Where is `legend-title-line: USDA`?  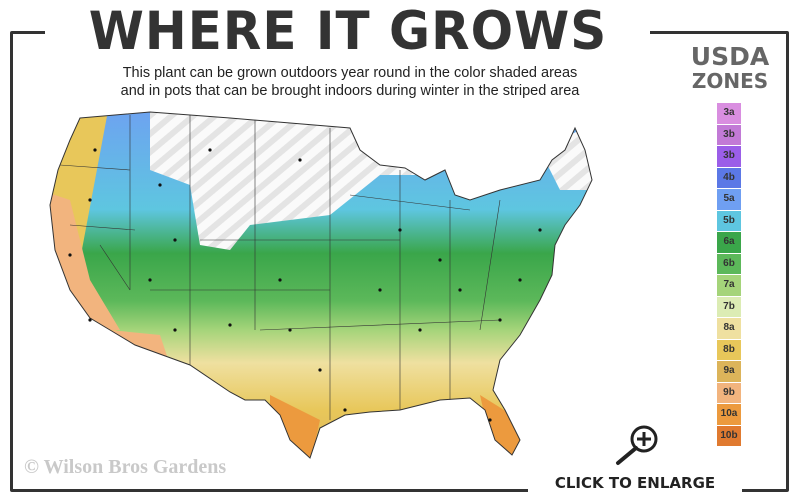
legend-title-line: USDA is located at coordinates (730, 56).